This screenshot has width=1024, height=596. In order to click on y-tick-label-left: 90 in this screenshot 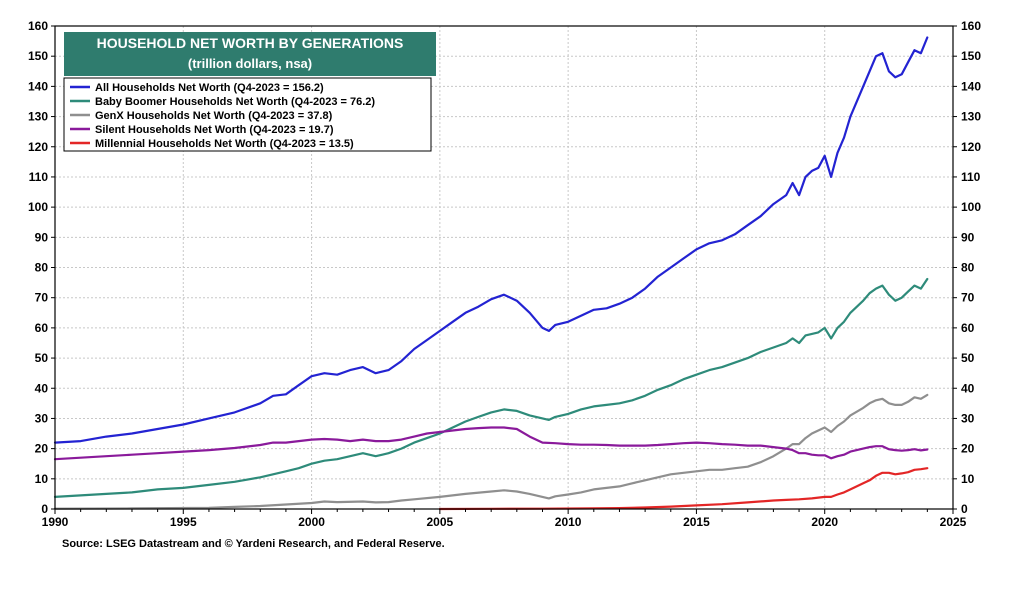, I will do `click(42, 237)`.